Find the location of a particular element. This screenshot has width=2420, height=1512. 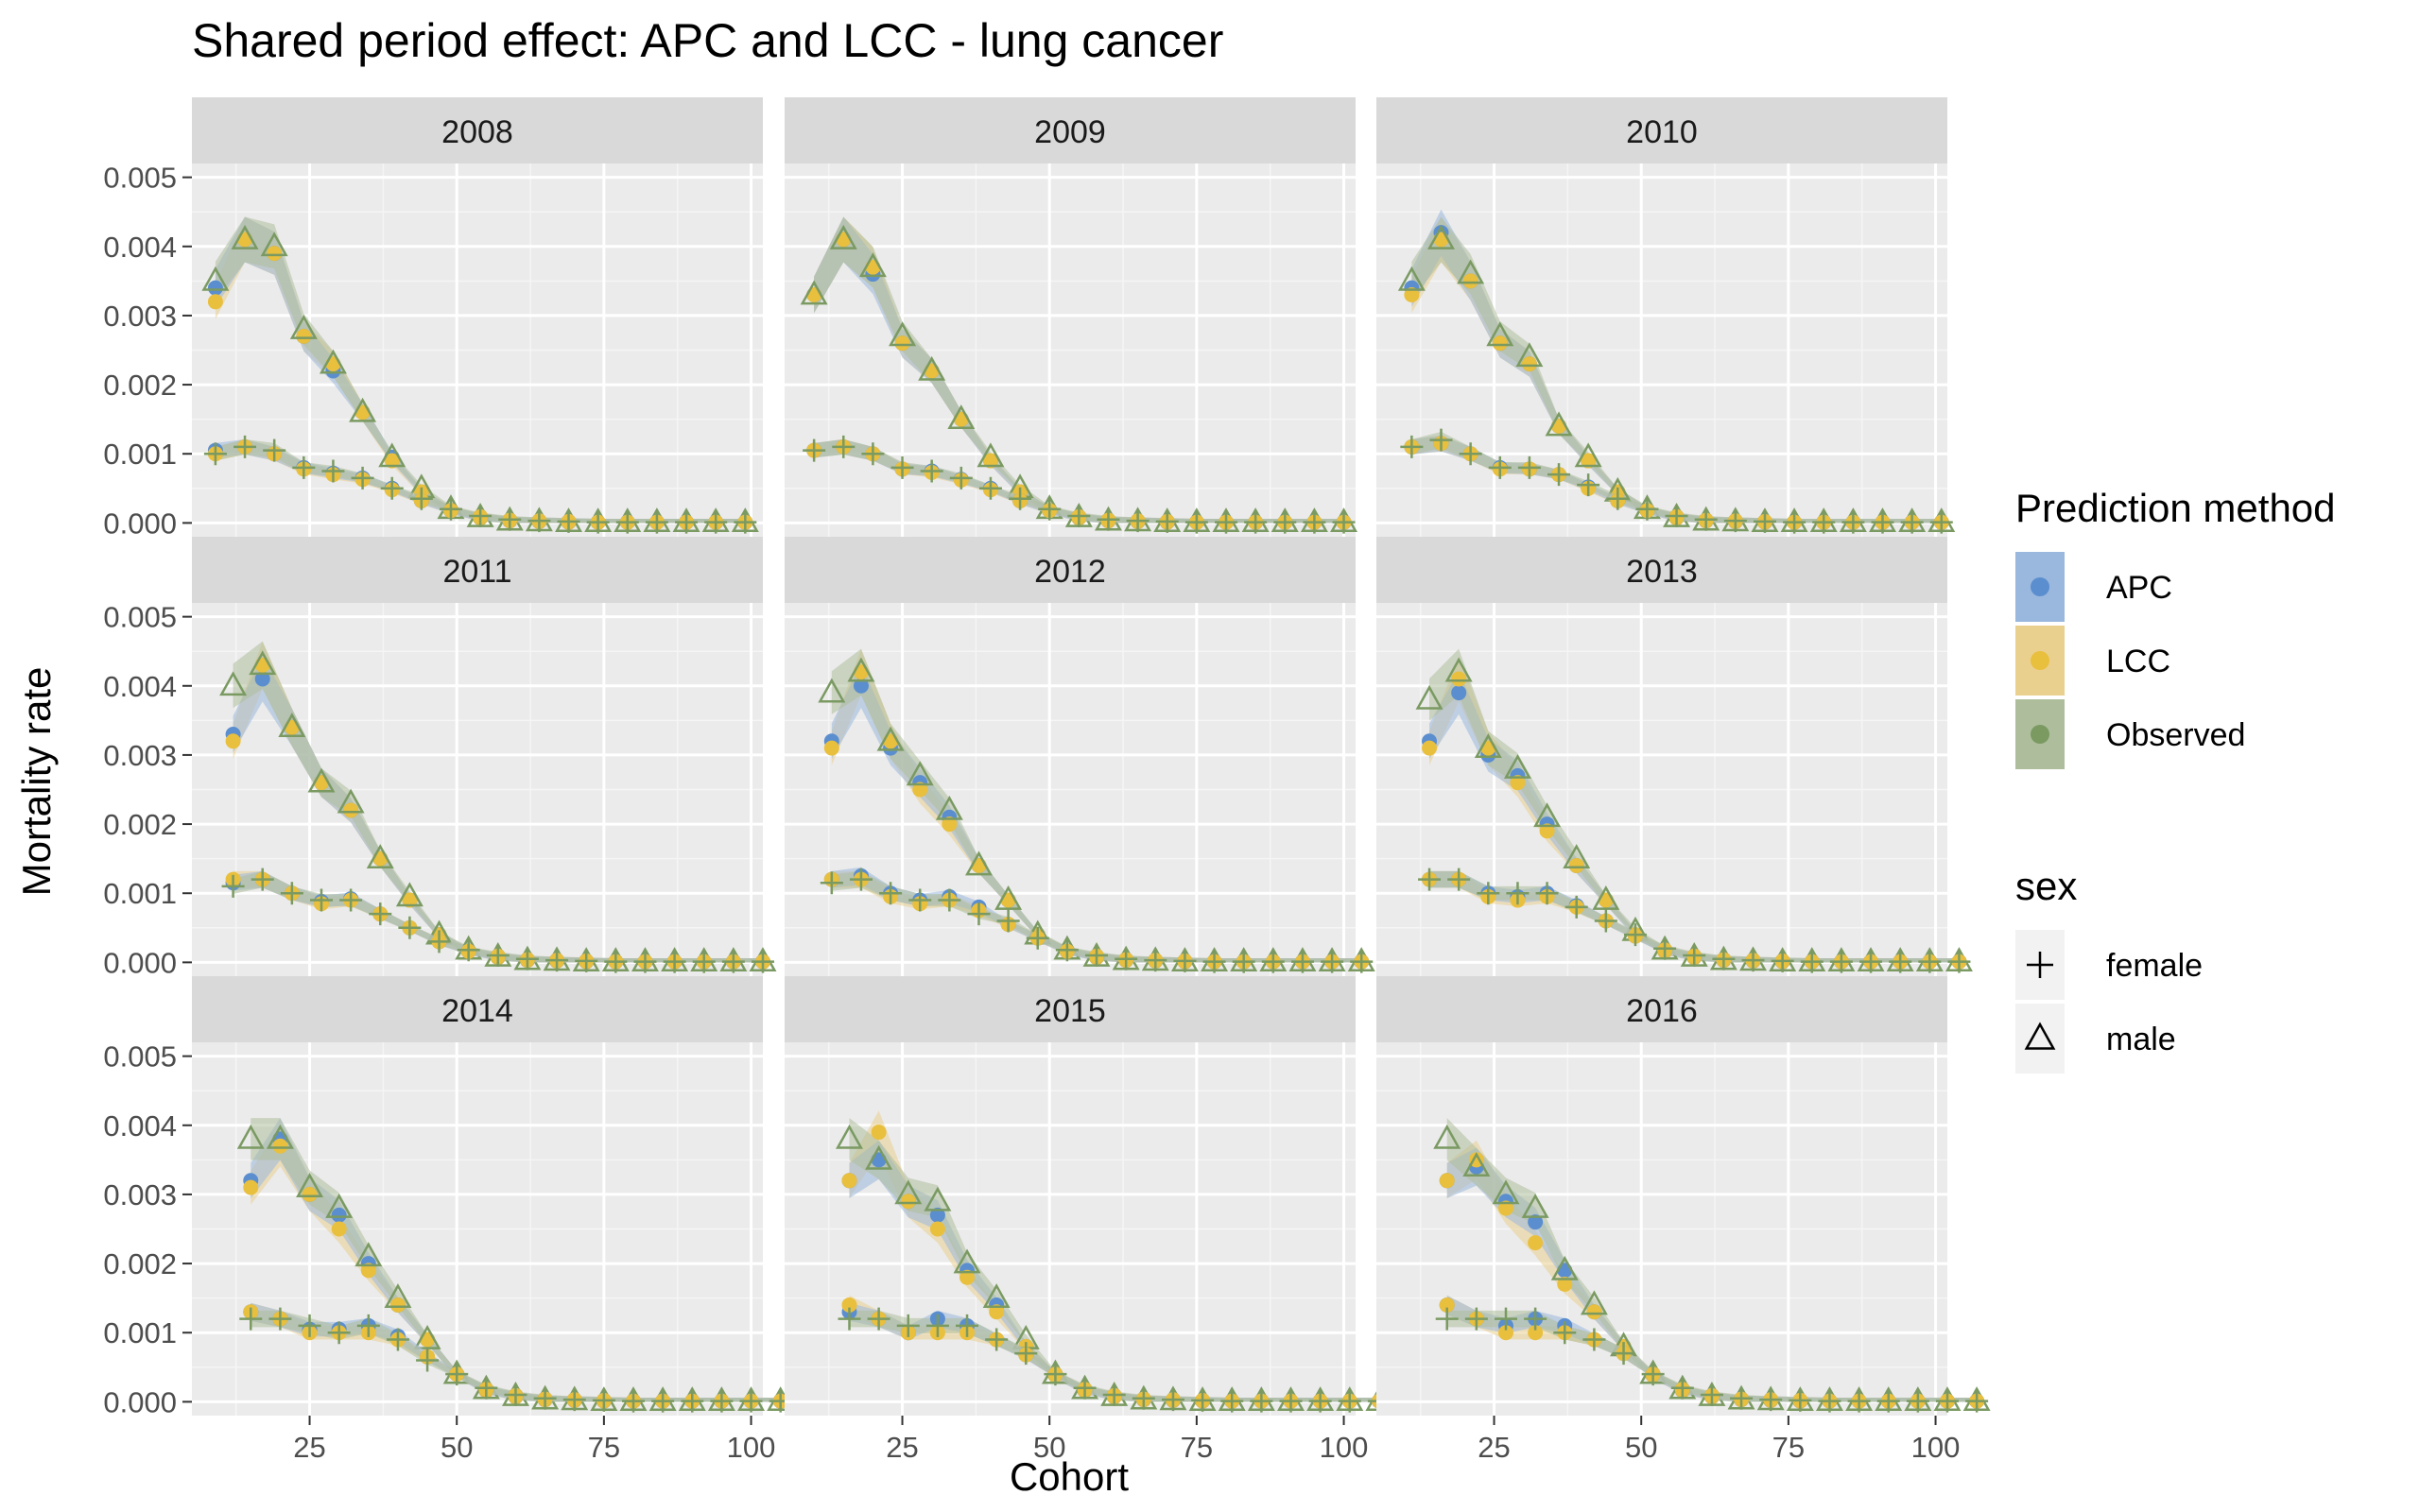

x-tick-label: 100 is located at coordinates (1936, 1447).